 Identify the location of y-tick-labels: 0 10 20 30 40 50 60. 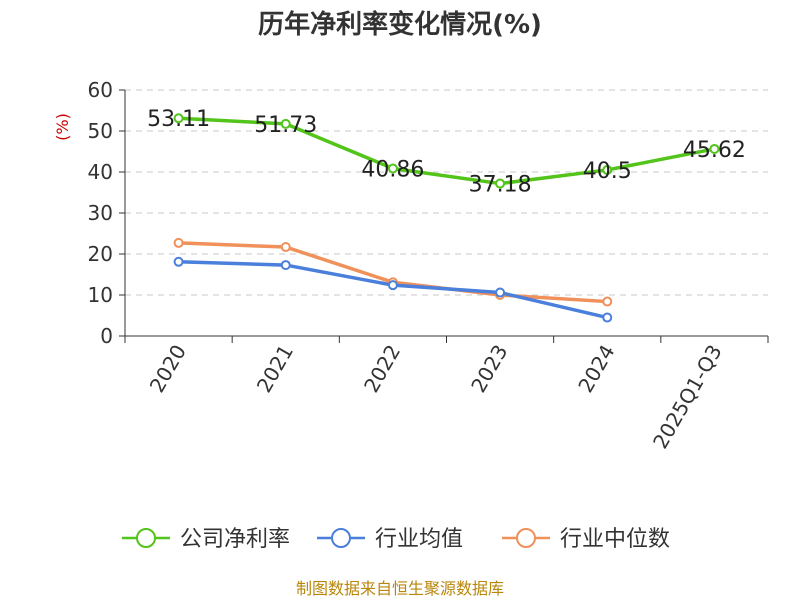
(100, 213).